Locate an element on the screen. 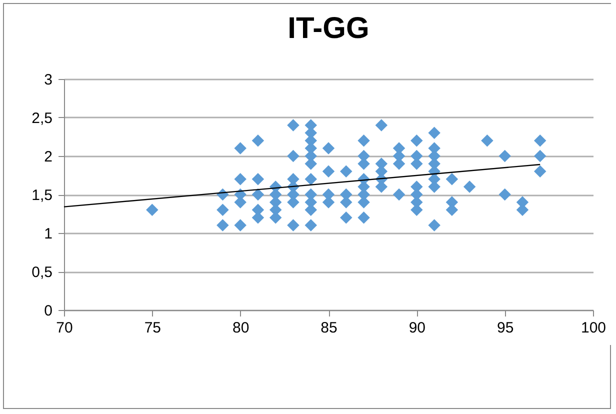 This screenshot has height=414, width=616. x-tick-label: 70 is located at coordinates (64, 328).